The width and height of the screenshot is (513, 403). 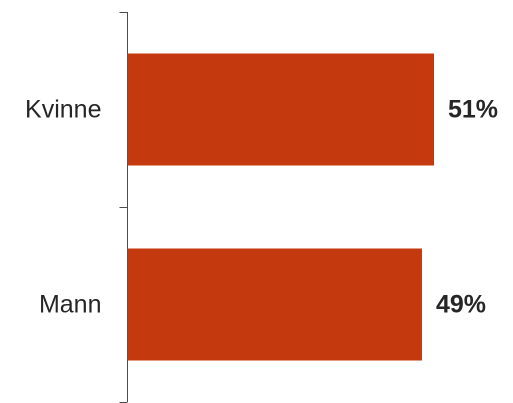 I want to click on value-label-kvinne: 51%, so click(x=473, y=110).